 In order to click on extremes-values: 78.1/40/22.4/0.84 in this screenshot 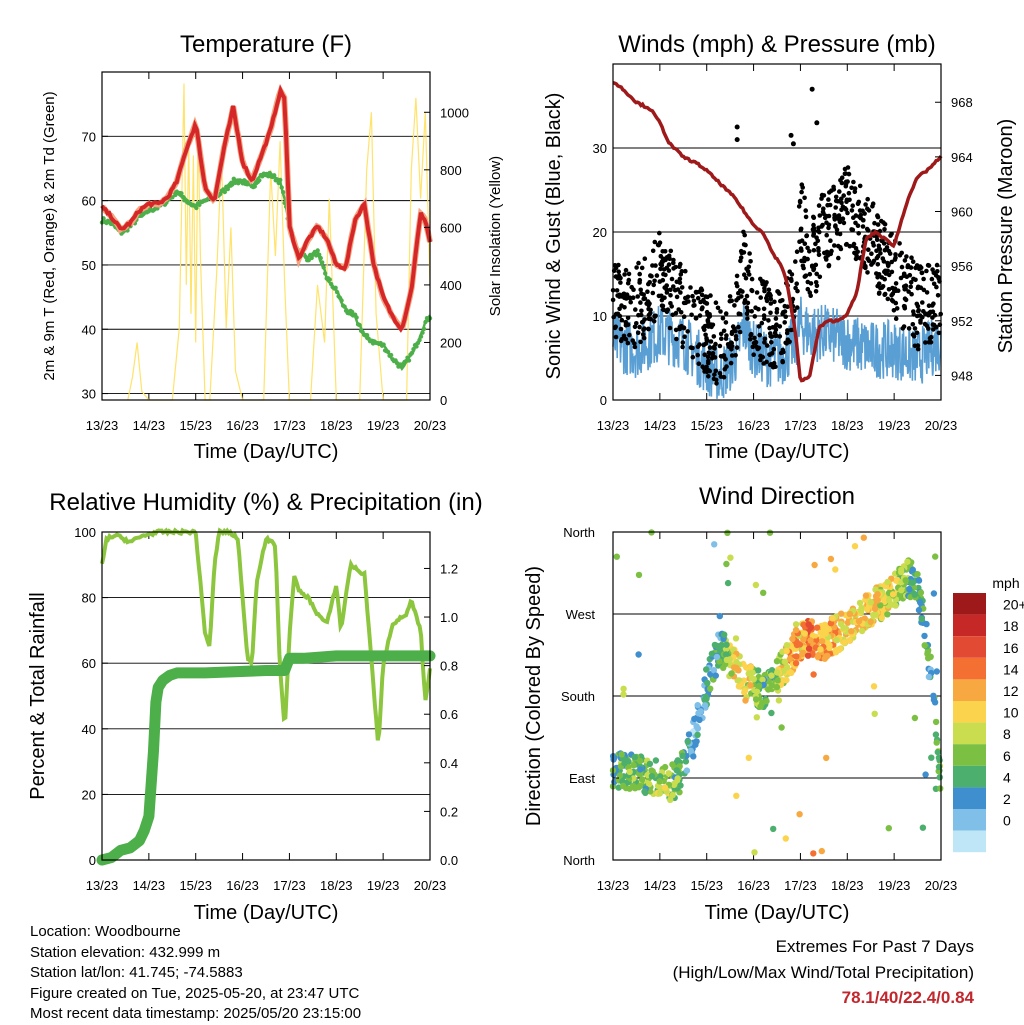, I will do `click(907, 997)`.